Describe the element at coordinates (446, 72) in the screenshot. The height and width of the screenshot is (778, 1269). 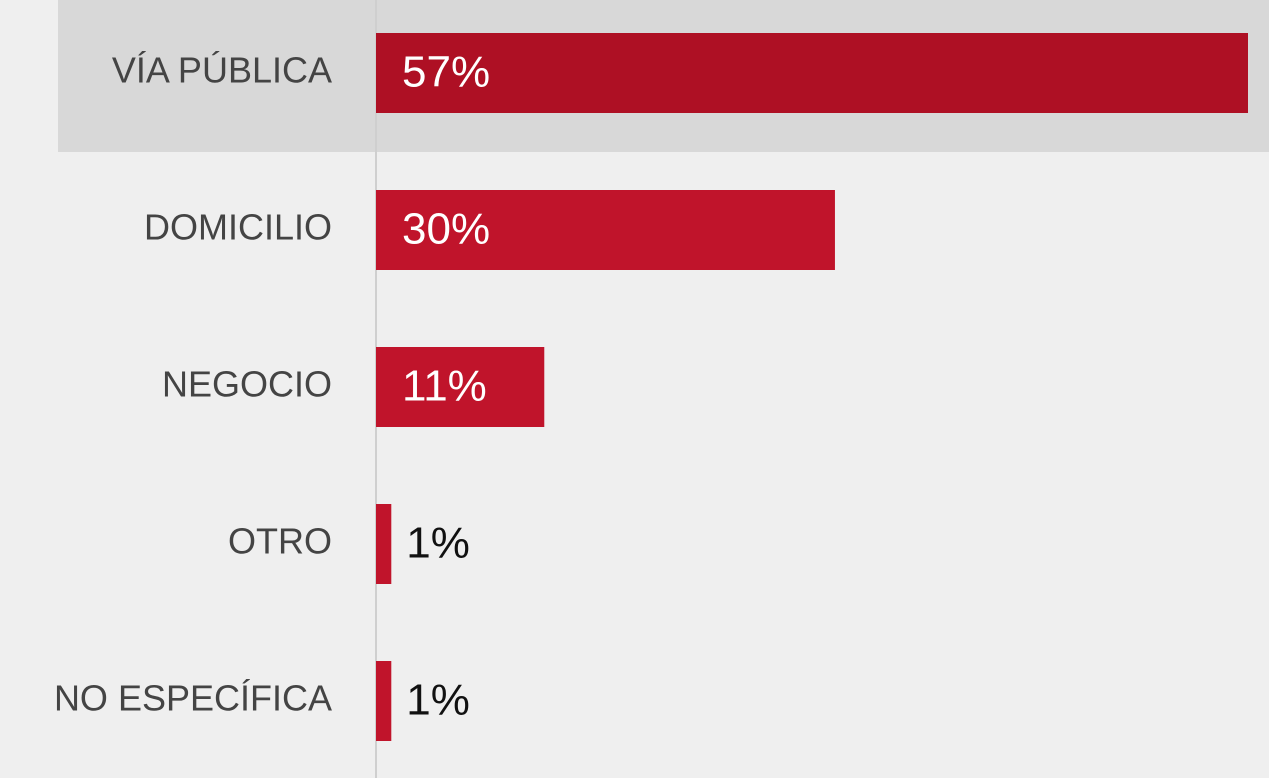
I see `value-label: 57%` at that location.